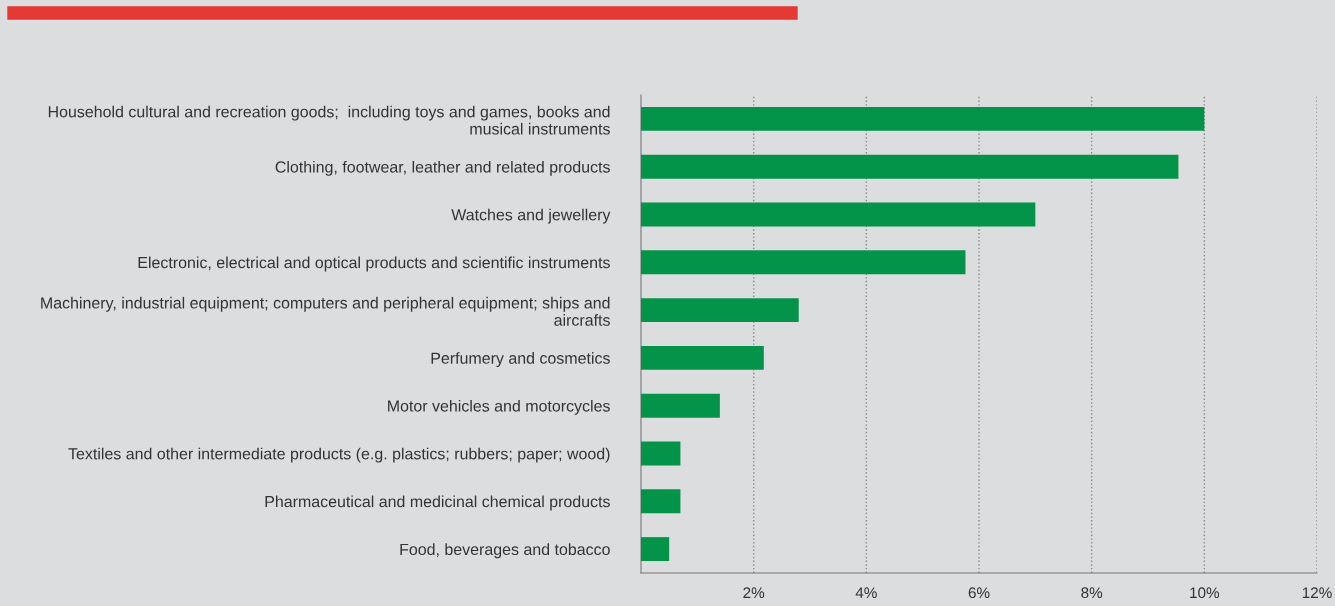 The image size is (1335, 606). What do you see at coordinates (754, 593) in the screenshot?
I see `x-tick-label: 2%` at bounding box center [754, 593].